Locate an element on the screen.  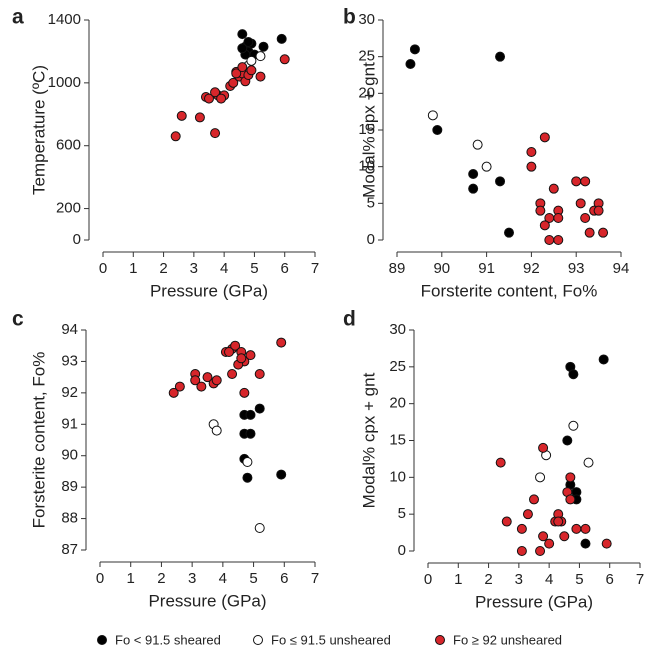
y-tick-label: 89 is located at coordinates (69, 486).